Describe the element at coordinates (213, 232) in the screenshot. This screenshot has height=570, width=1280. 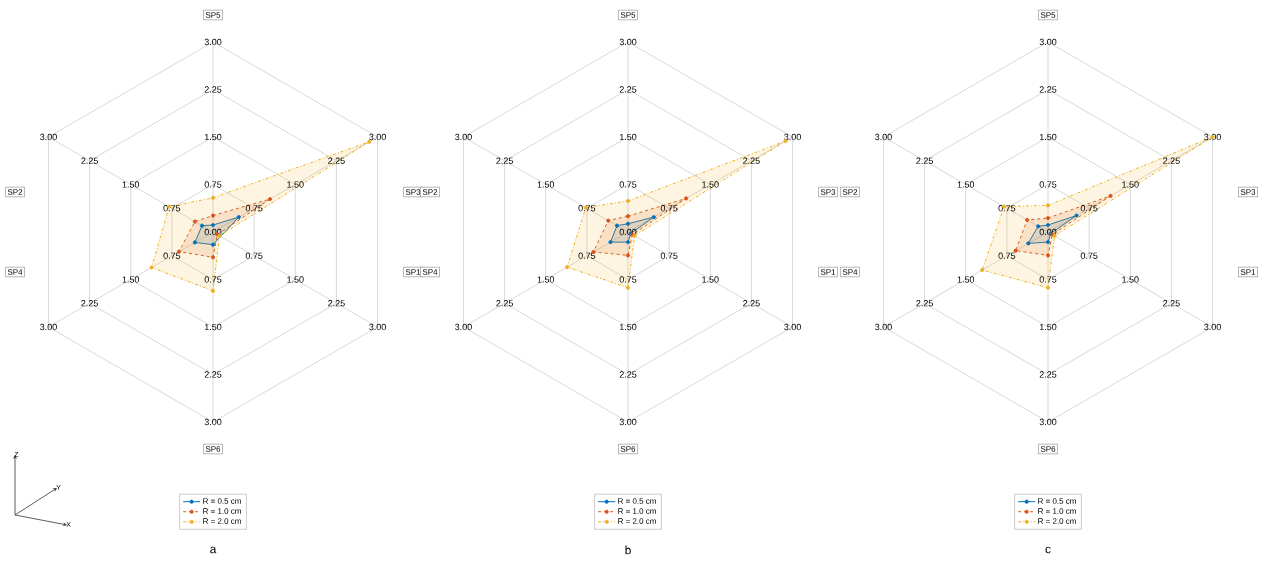
I see `y-tick-label: 0.00` at that location.